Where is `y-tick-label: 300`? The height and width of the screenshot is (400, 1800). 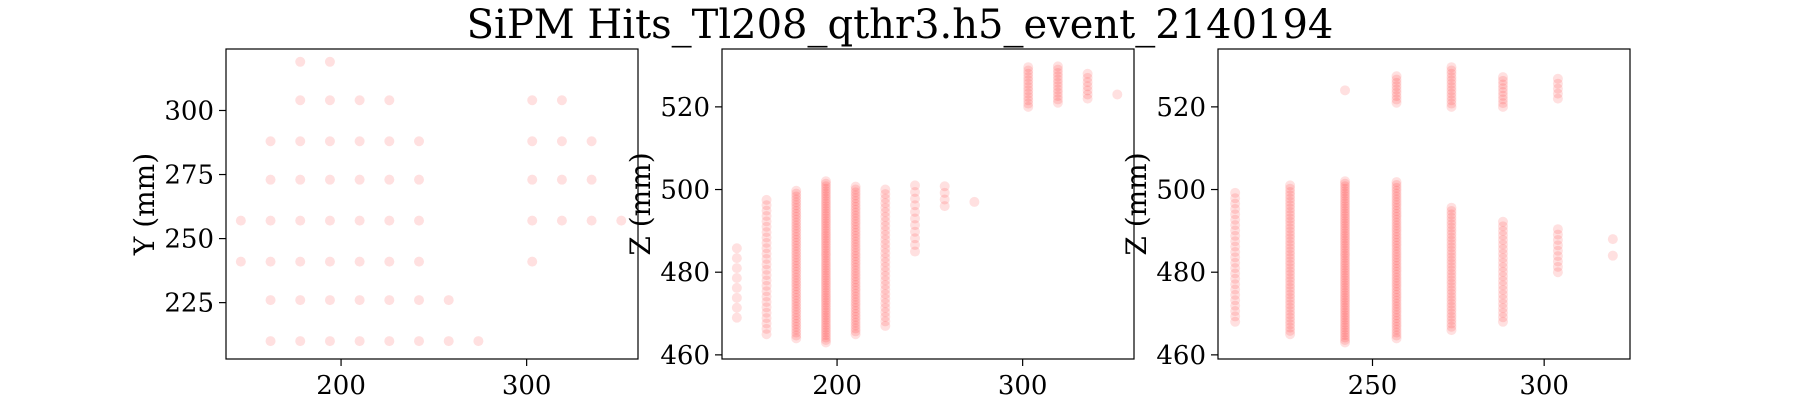
y-tick-label: 300 is located at coordinates (189, 111).